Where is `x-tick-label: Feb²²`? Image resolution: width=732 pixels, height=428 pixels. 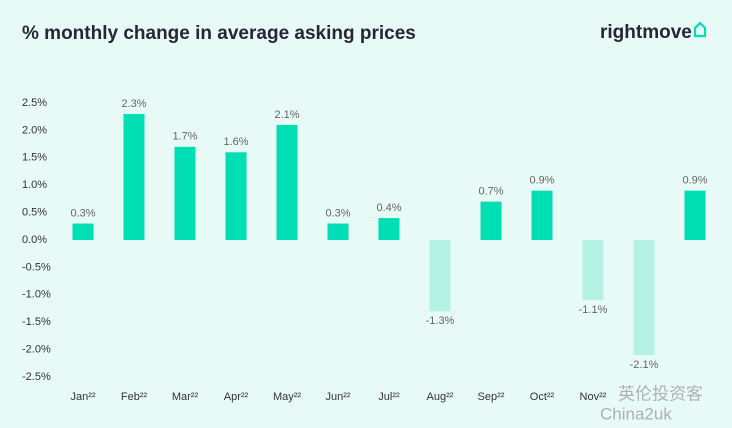
x-tick-label: Feb²² is located at coordinates (134, 397).